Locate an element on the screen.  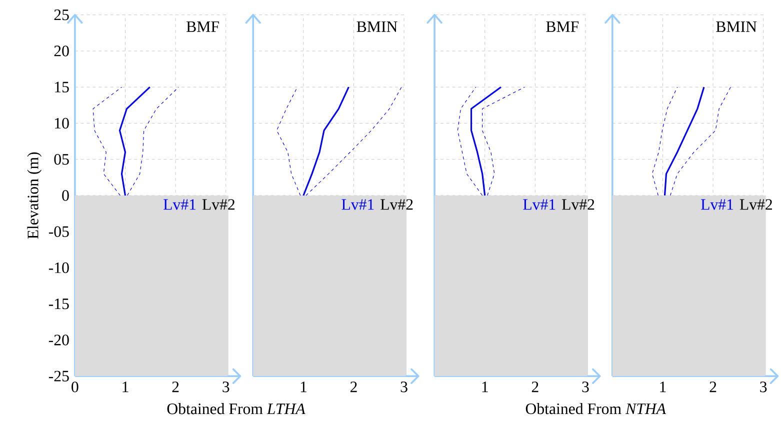
y-tick-label: 20 is located at coordinates (61, 51).